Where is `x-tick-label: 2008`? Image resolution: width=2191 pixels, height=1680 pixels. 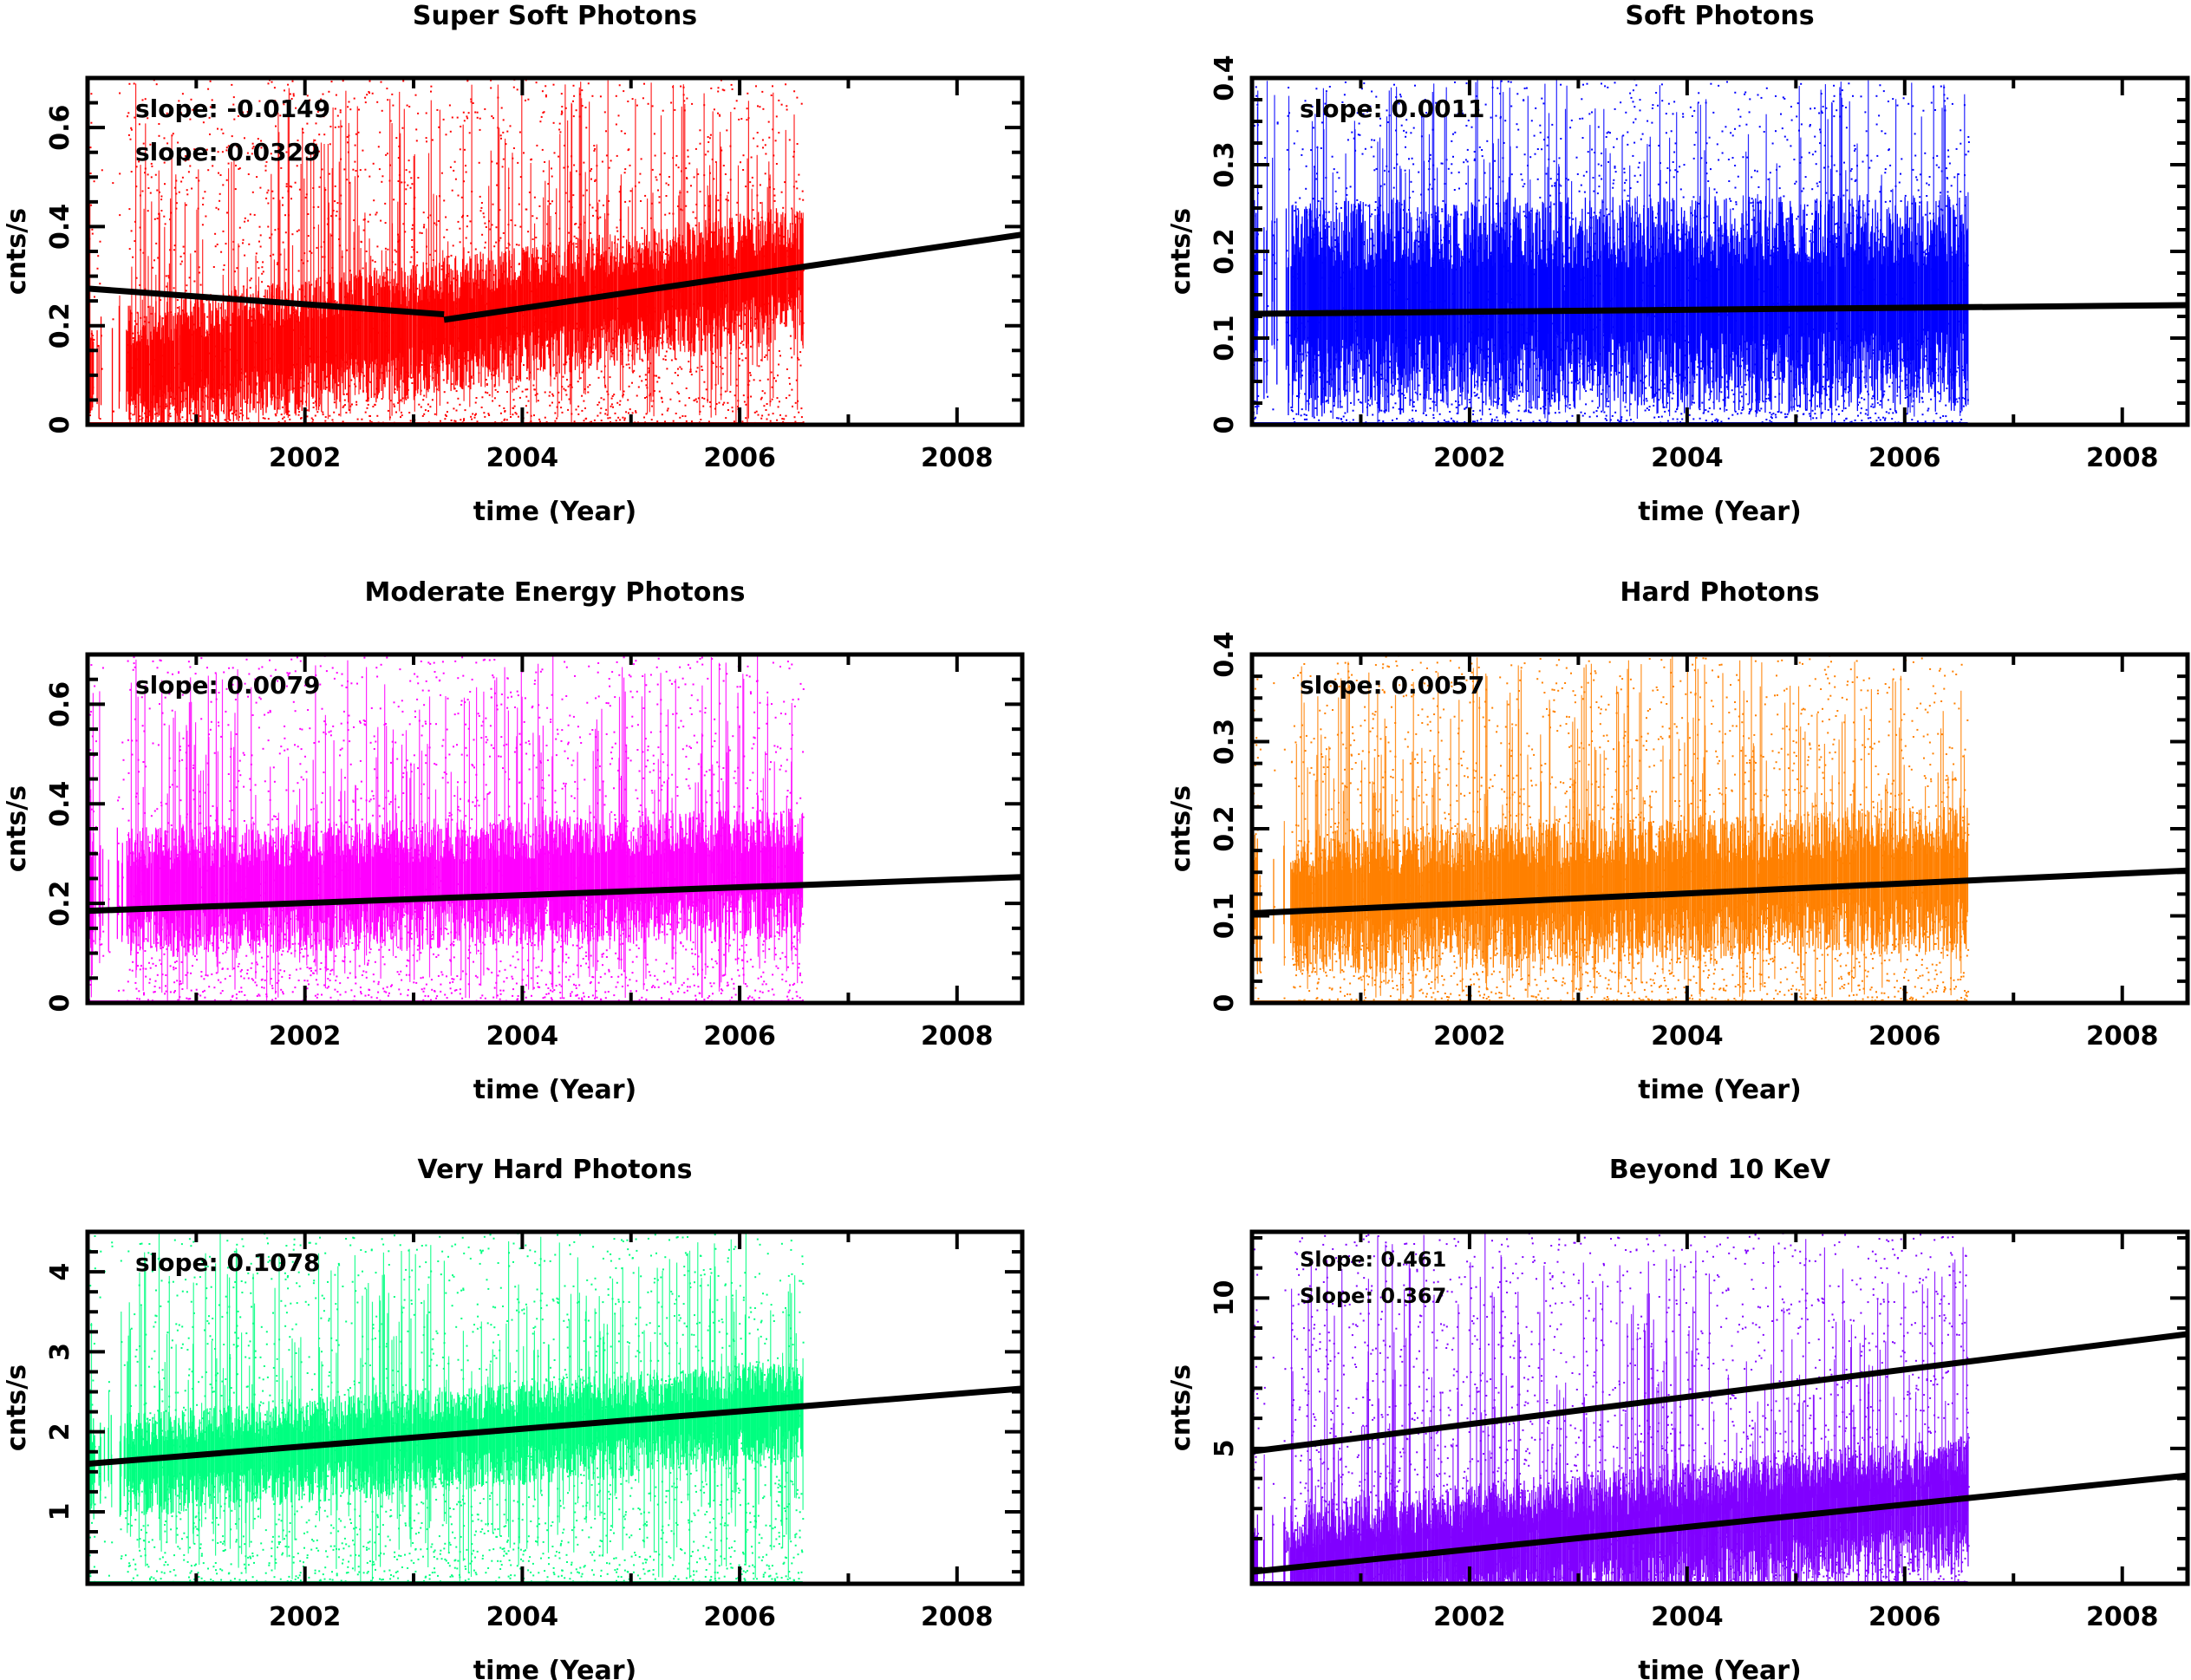 x-tick-label: 2008 is located at coordinates (957, 458).